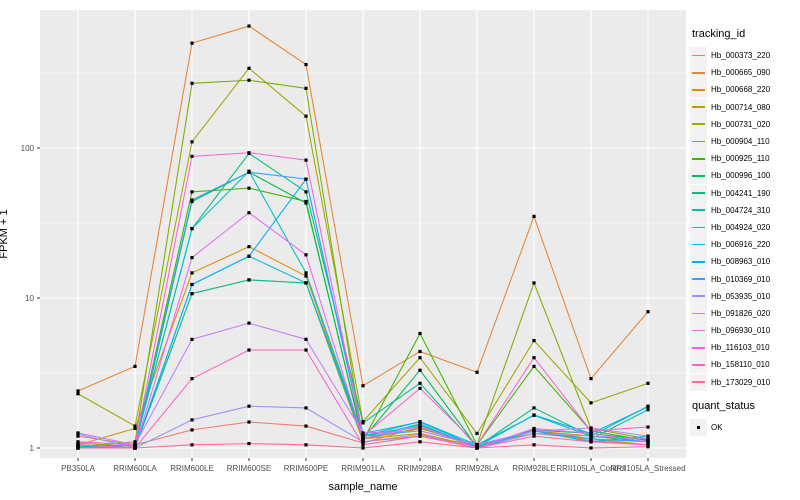 Image resolution: width=800 pixels, height=500 pixels. Describe the element at coordinates (78, 468) in the screenshot. I see `x-tick-label: PB350LA` at that location.